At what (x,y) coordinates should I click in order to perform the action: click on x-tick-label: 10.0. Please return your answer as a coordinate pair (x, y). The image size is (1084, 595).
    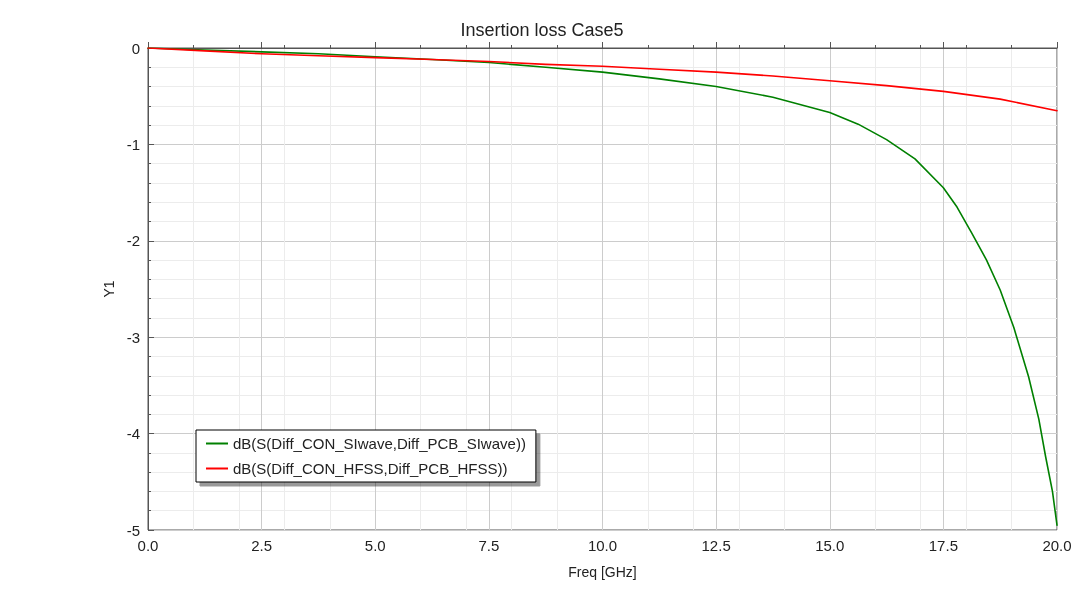
    Looking at the image, I should click on (602, 545).